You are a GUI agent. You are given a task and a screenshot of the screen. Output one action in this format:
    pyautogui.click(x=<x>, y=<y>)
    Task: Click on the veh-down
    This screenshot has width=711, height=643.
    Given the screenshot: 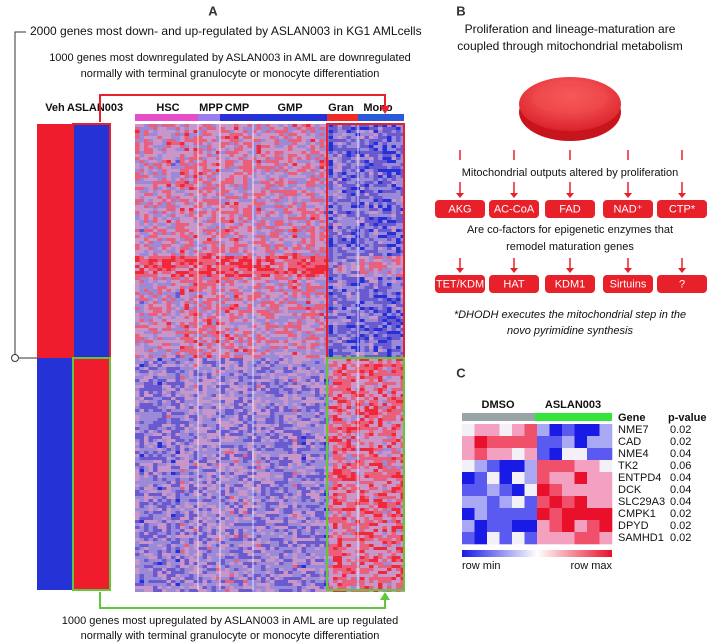 What is the action you would take?
    pyautogui.click(x=55, y=474)
    